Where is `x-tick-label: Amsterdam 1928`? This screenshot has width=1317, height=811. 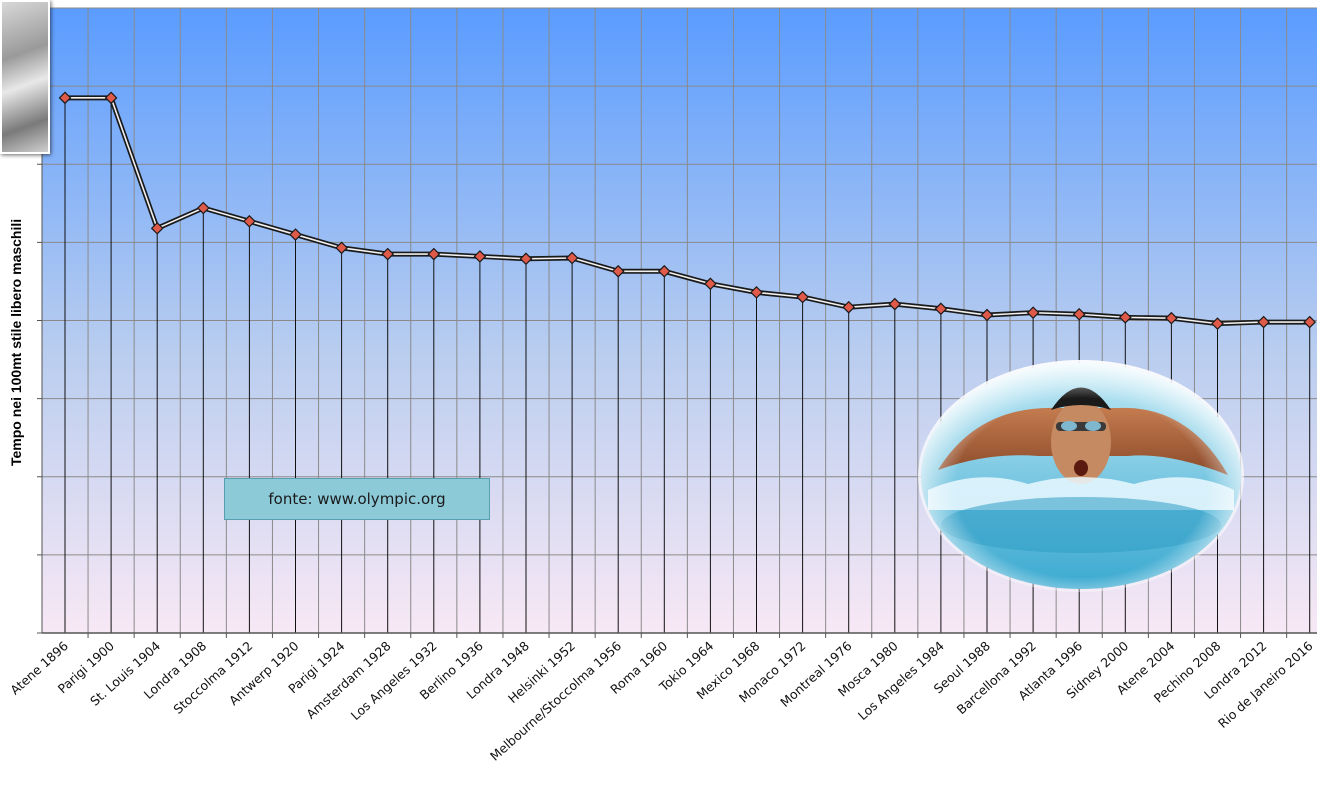
x-tick-label: Amsterdam 1928 is located at coordinates (348, 680).